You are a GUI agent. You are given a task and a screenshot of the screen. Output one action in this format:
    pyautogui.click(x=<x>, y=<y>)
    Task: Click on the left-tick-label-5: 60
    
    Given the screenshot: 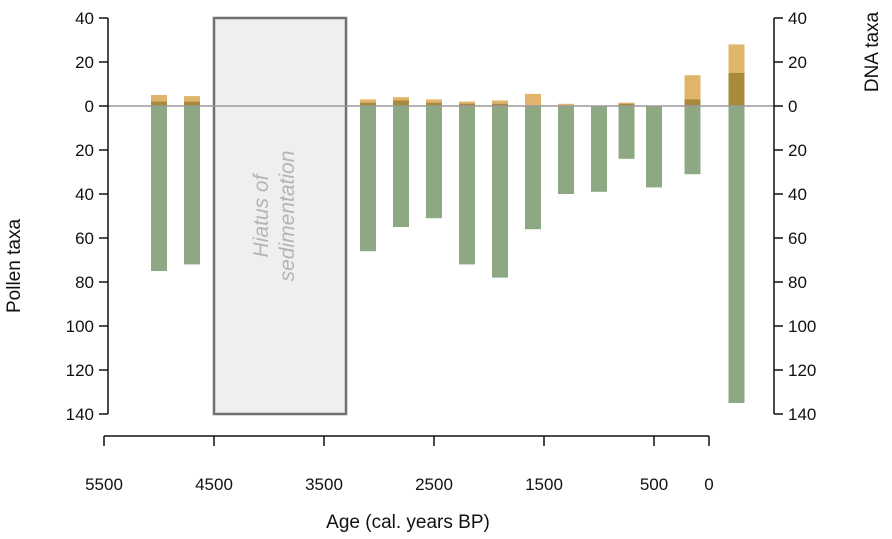 What is the action you would take?
    pyautogui.click(x=84, y=238)
    